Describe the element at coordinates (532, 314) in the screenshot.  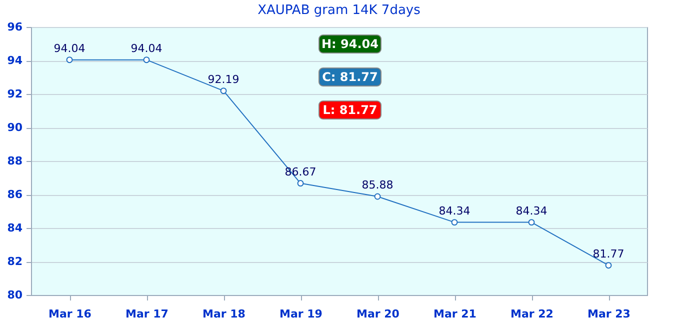
I see `x-tick-label: Mar 22` at that location.